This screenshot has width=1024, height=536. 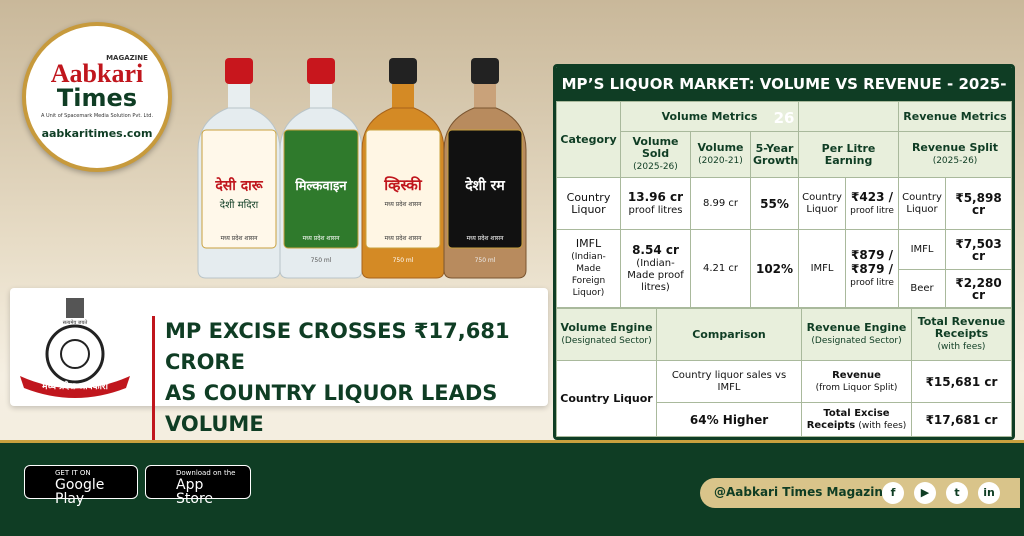 What do you see at coordinates (720, 268) in the screenshot?
I see `cell: 4.21 cr` at bounding box center [720, 268].